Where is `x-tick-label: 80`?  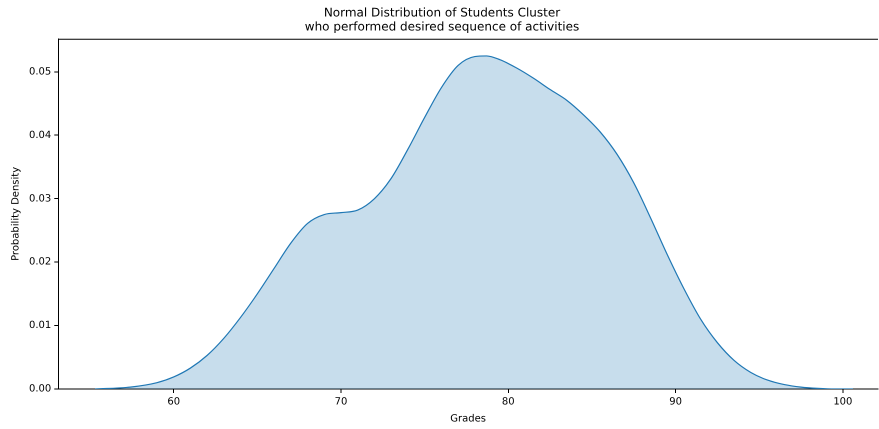 x-tick-label: 80 is located at coordinates (508, 402).